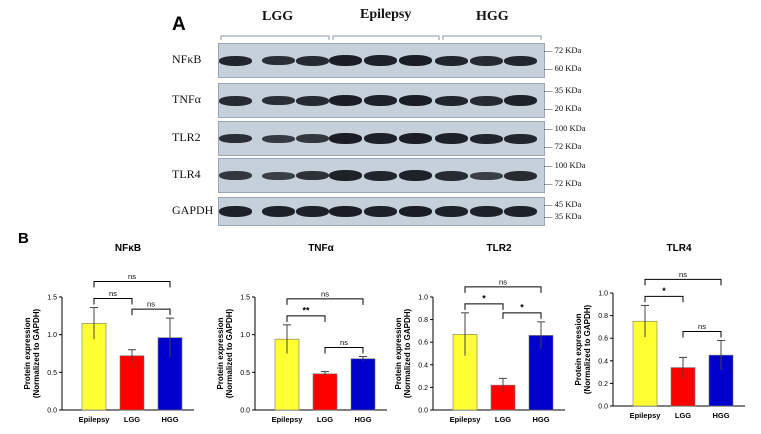  Describe the element at coordinates (386, 14) in the screenshot. I see `group-label-epilepsy: Epilepsy` at that location.